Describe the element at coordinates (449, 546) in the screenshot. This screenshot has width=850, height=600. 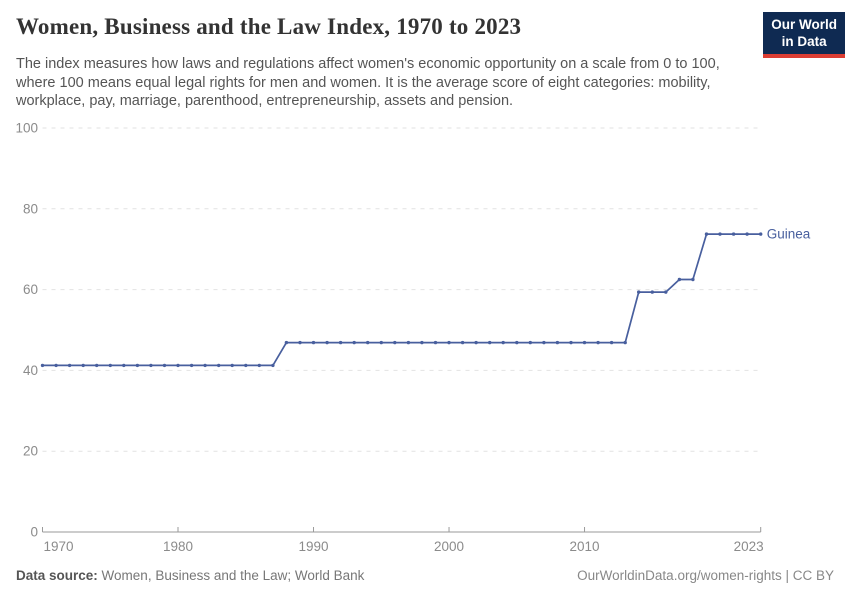
I see `x-tick-label: 2000` at that location.